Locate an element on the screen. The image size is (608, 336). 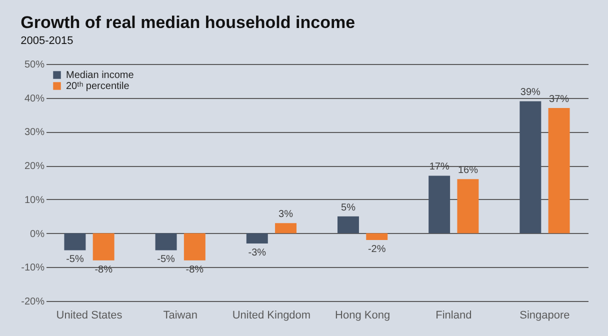
x-tick-label: Singapore is located at coordinates (545, 316).